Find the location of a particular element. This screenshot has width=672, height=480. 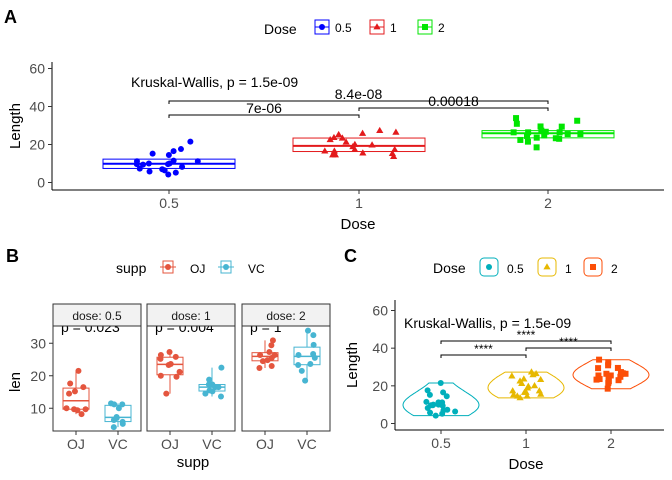

comparison-bracket is located at coordinates (483, 356).